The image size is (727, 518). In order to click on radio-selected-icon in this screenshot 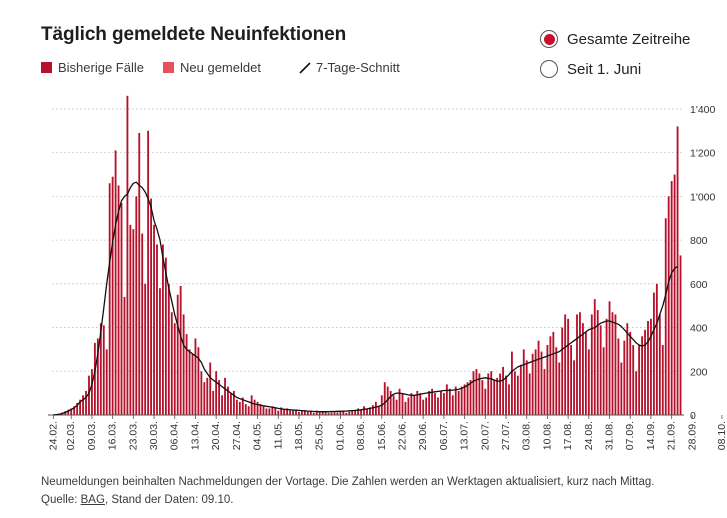, I will do `click(549, 39)`.